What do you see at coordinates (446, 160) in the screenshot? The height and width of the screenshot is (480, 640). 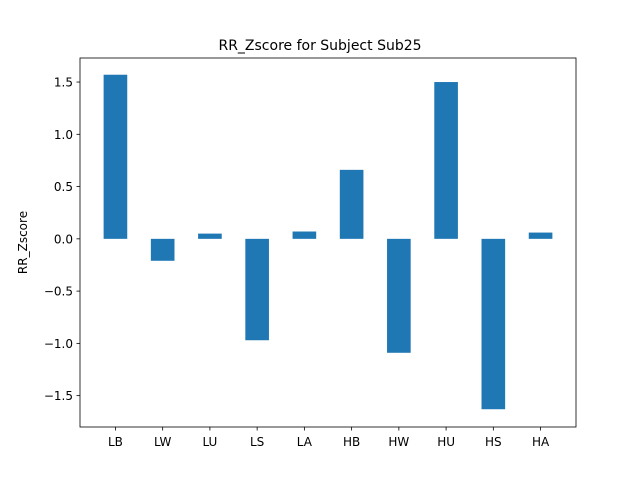 I see `bar-HU` at bounding box center [446, 160].